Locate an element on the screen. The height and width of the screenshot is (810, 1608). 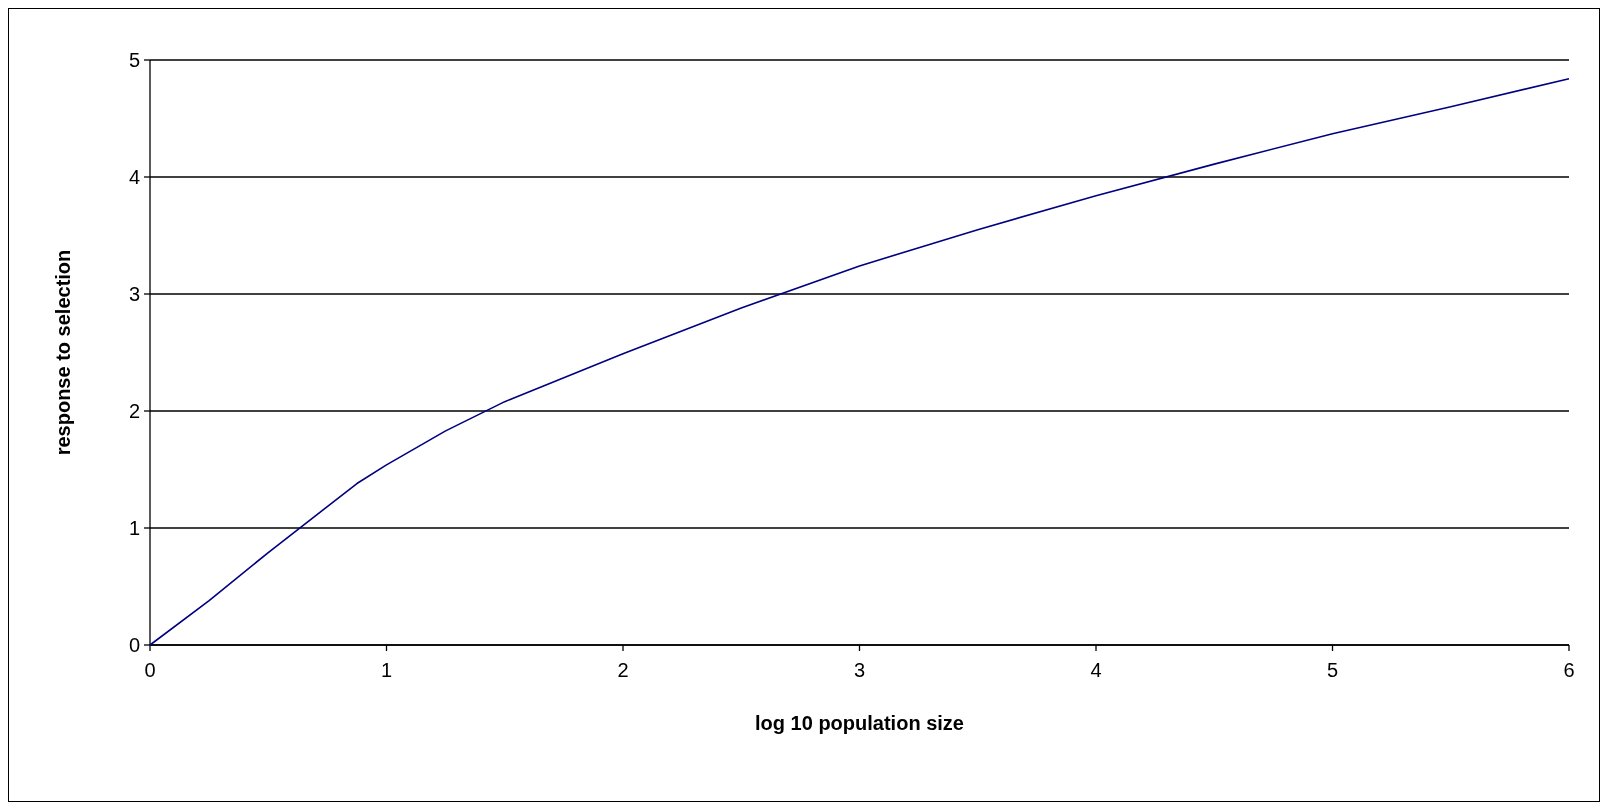
x-tick-label: 2 is located at coordinates (623, 670).